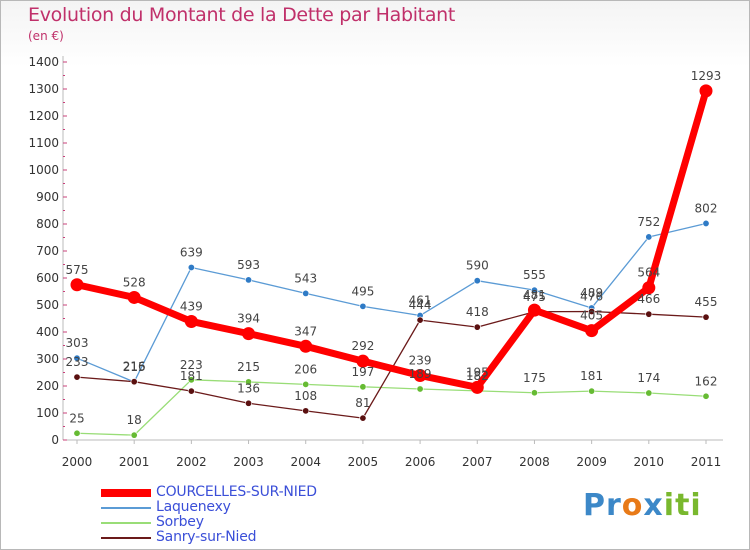 The height and width of the screenshot is (550, 750). What do you see at coordinates (477, 462) in the screenshot?
I see `x-tick-label: 2007` at bounding box center [477, 462].